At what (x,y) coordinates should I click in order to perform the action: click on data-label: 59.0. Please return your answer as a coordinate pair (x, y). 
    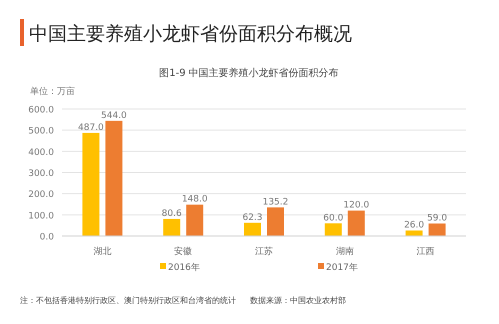
    Looking at the image, I should click on (437, 219).